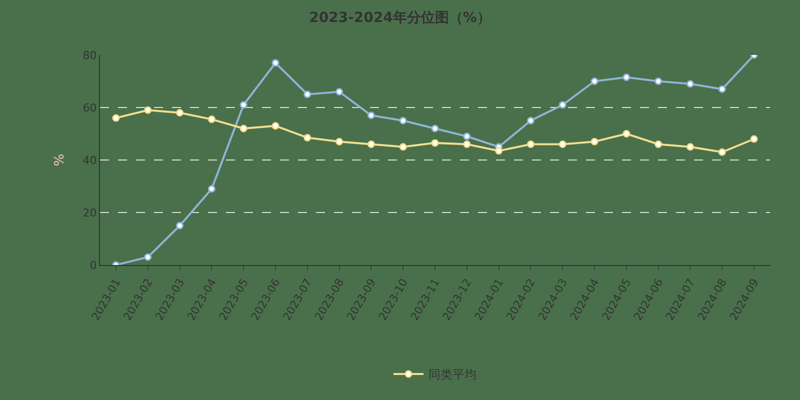 The height and width of the screenshot is (400, 800). Describe the element at coordinates (60, 160) in the screenshot. I see `y-axis-title: %` at that location.